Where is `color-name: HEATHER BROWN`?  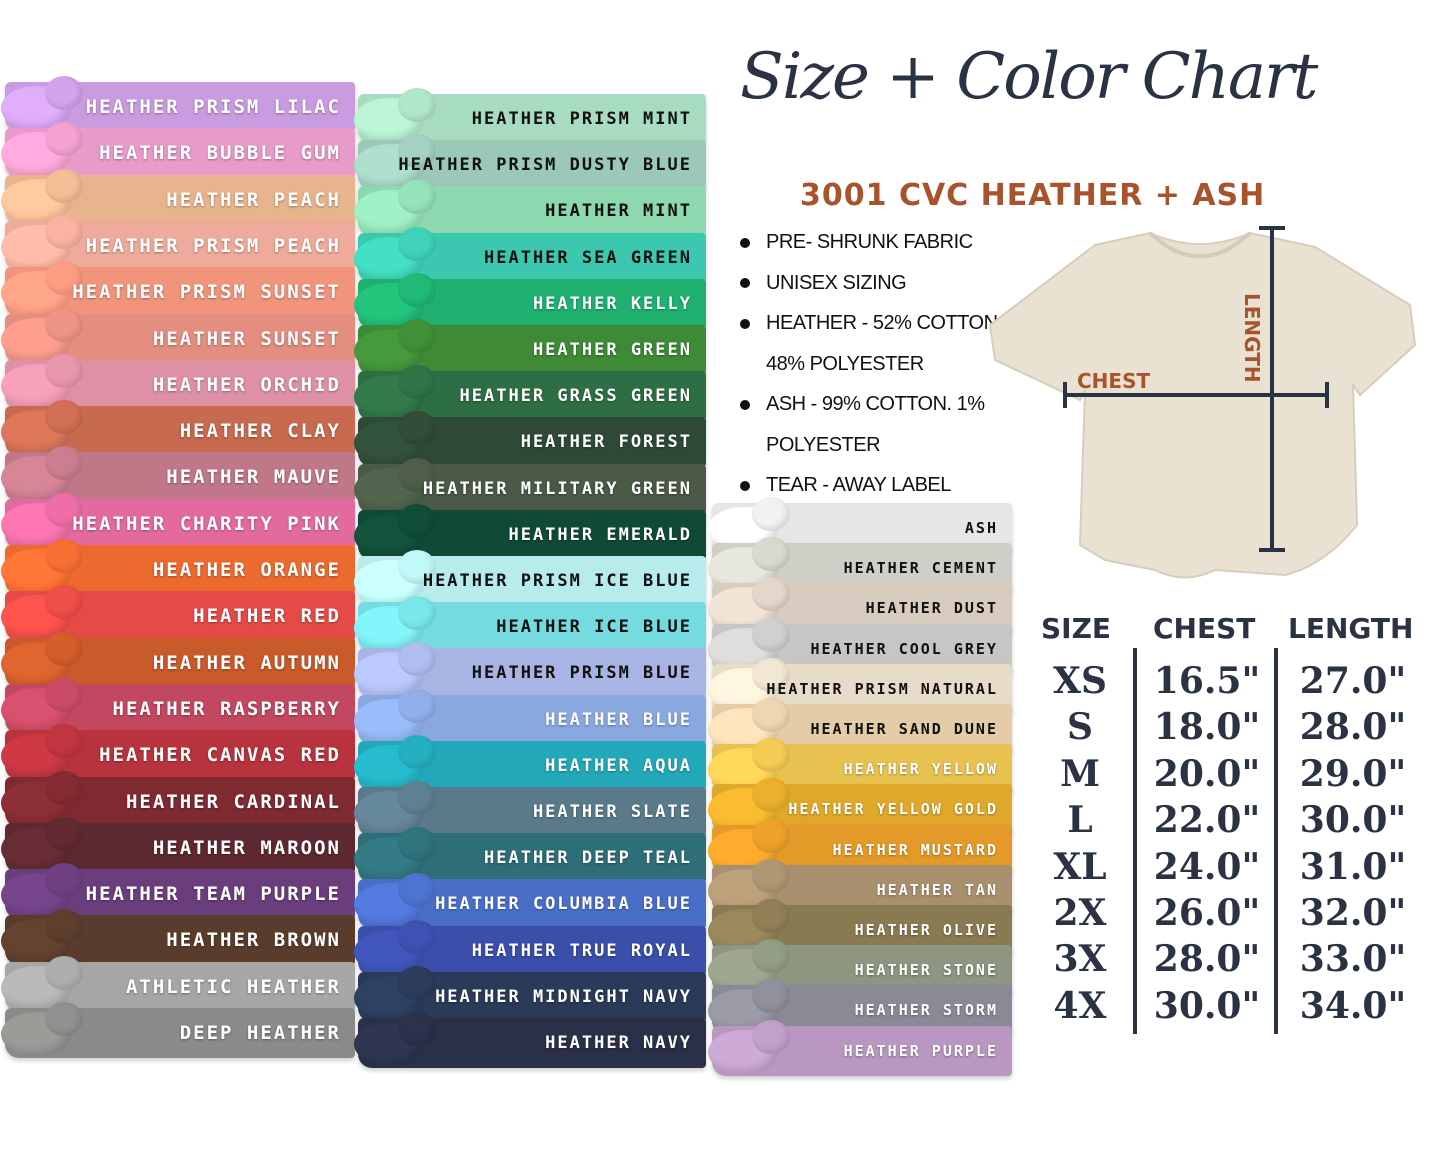
color-name: HEATHER BROWN is located at coordinates (253, 940).